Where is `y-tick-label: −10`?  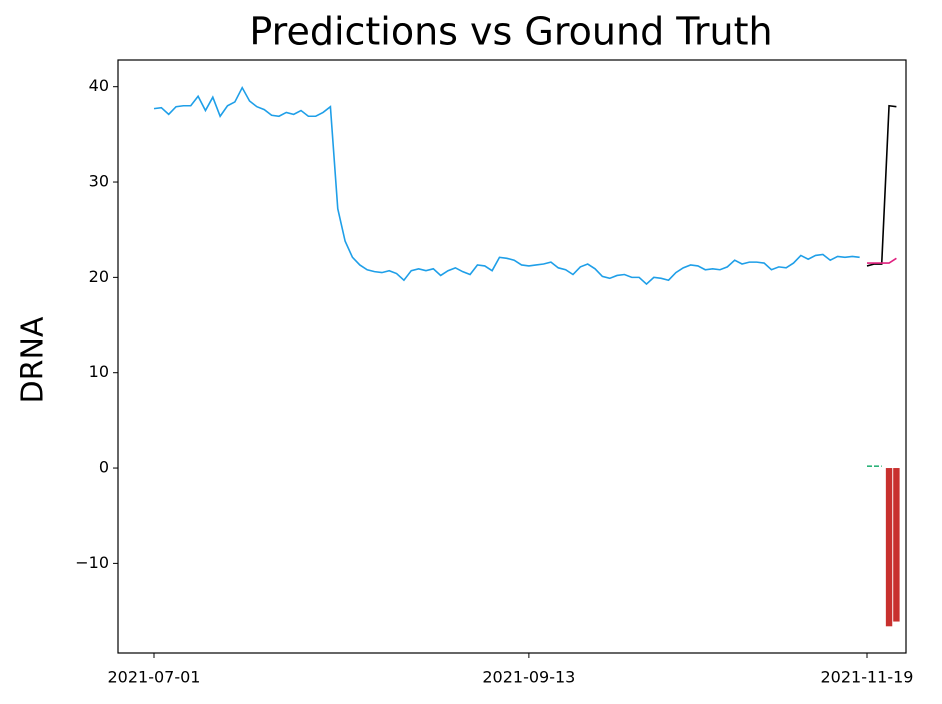
y-tick-label: −10 is located at coordinates (92, 562).